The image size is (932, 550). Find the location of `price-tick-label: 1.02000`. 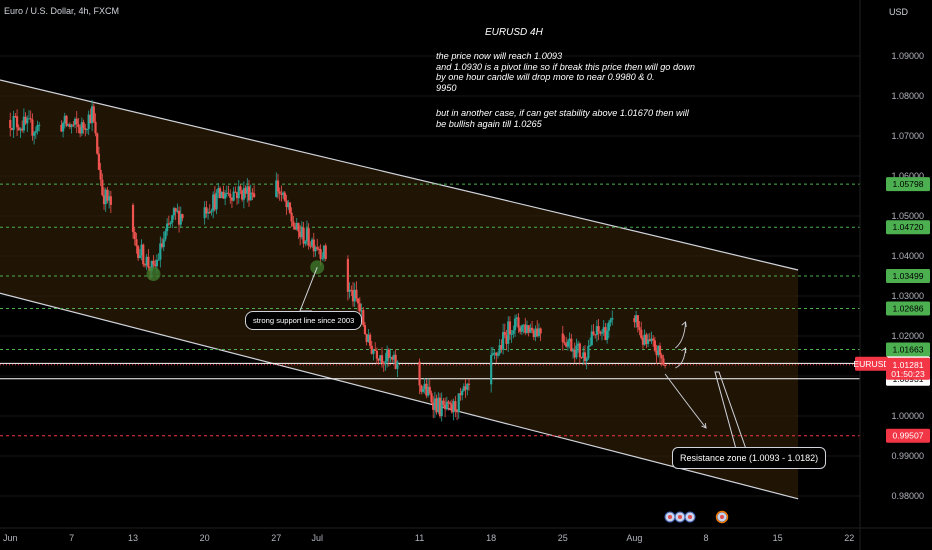

price-tick-label: 1.02000 is located at coordinates (907, 336).